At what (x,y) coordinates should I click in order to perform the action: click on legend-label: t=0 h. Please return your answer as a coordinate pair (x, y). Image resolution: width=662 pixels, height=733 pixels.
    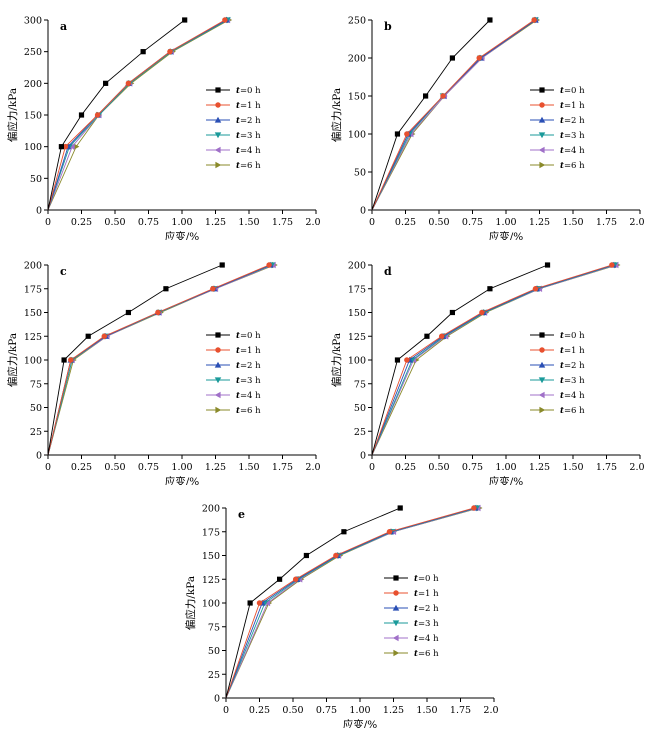
    Looking at the image, I should click on (572, 336).